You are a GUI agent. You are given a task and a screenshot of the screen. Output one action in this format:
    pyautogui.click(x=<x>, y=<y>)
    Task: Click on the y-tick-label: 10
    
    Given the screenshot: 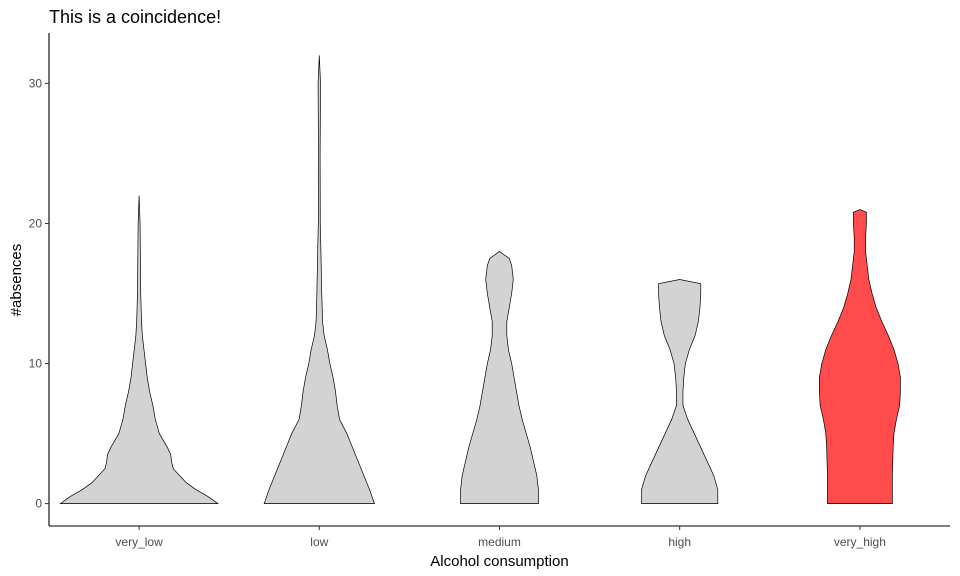 What is the action you would take?
    pyautogui.click(x=36, y=364)
    